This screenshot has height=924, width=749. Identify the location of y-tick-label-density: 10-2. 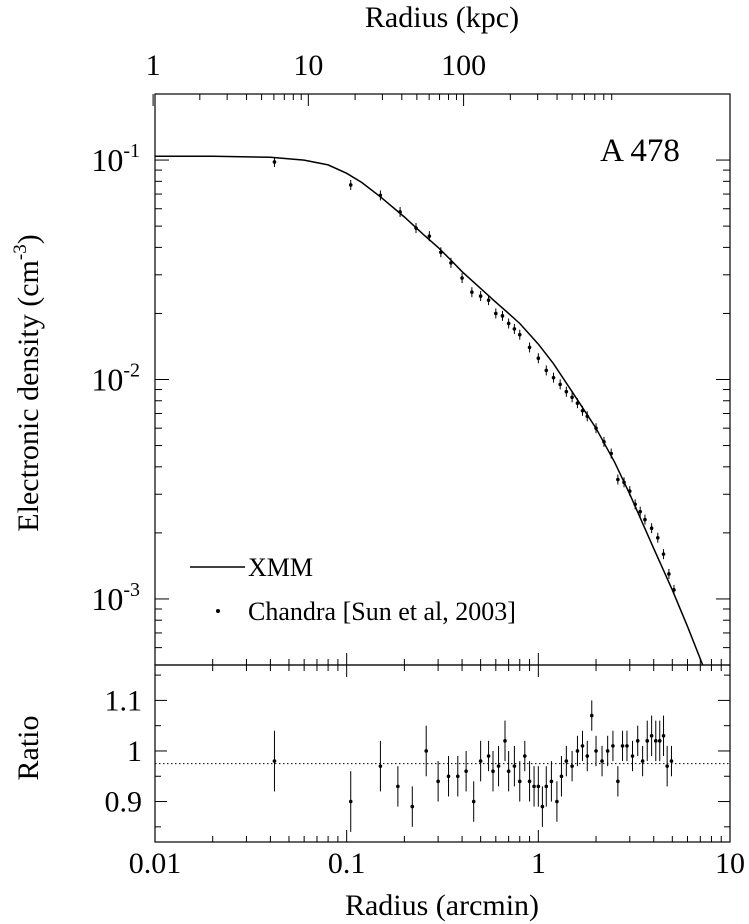
(115, 379).